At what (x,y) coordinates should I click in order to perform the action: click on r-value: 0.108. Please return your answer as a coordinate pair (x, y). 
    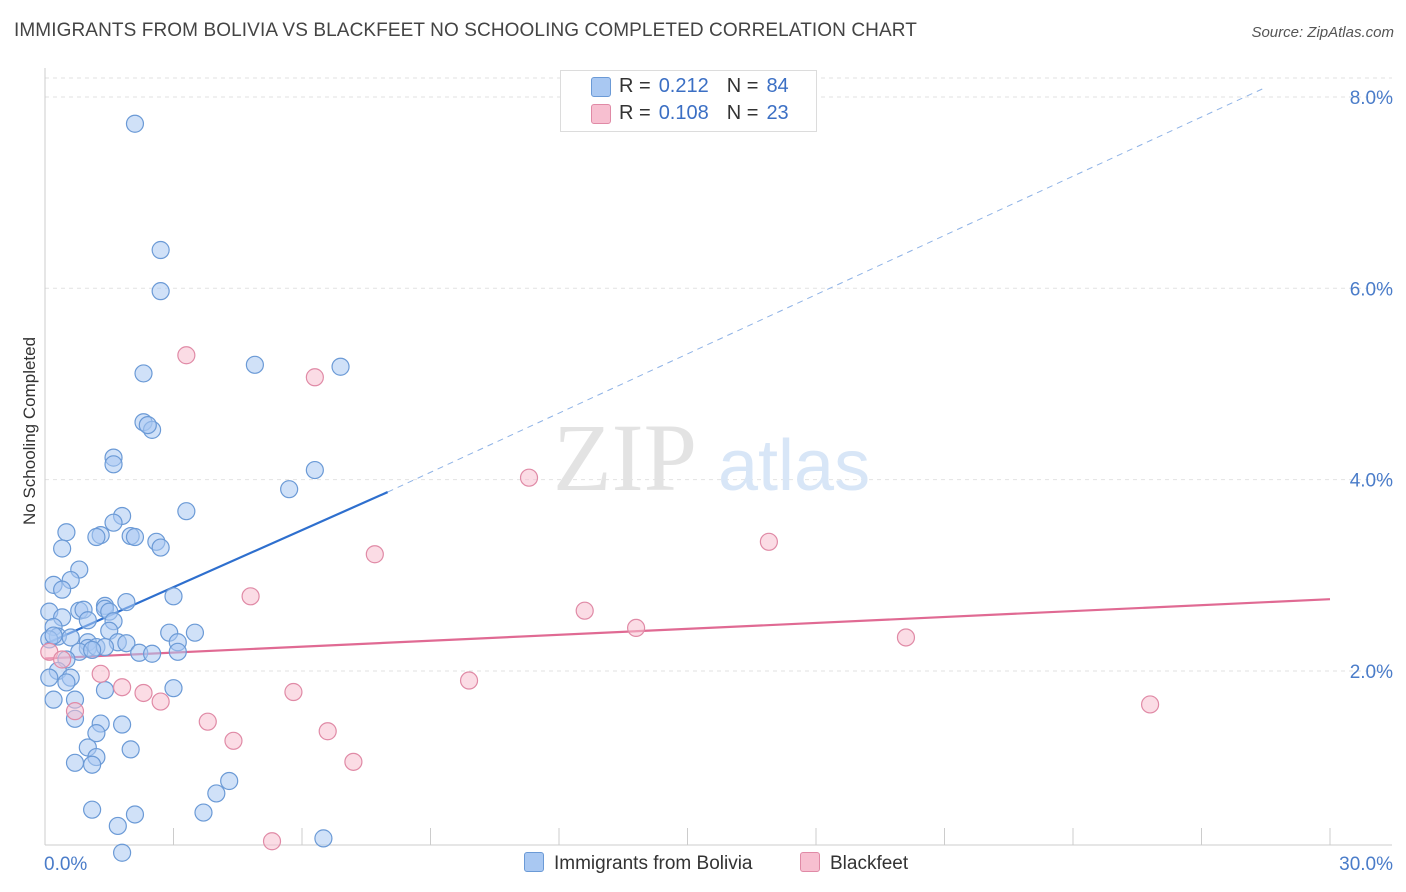
    Looking at the image, I should click on (683, 112).